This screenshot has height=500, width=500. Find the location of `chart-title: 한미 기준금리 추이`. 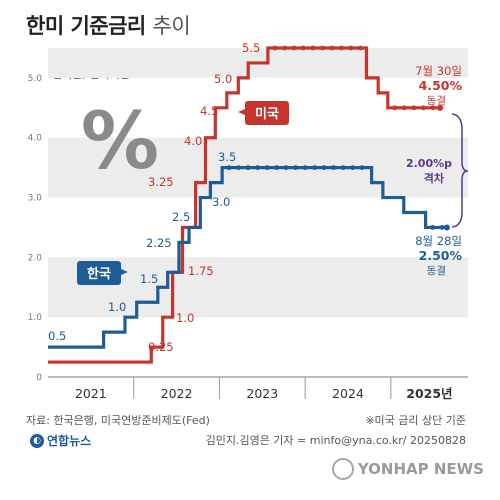

chart-title: 한미 기준금리 추이 is located at coordinates (108, 25).